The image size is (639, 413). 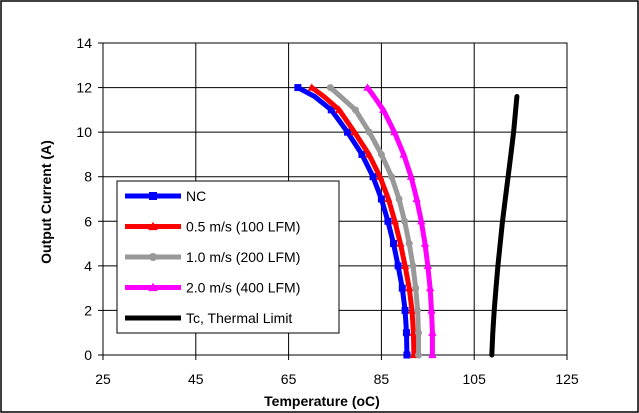 I want to click on y-tick-label: 0, so click(x=88, y=355).